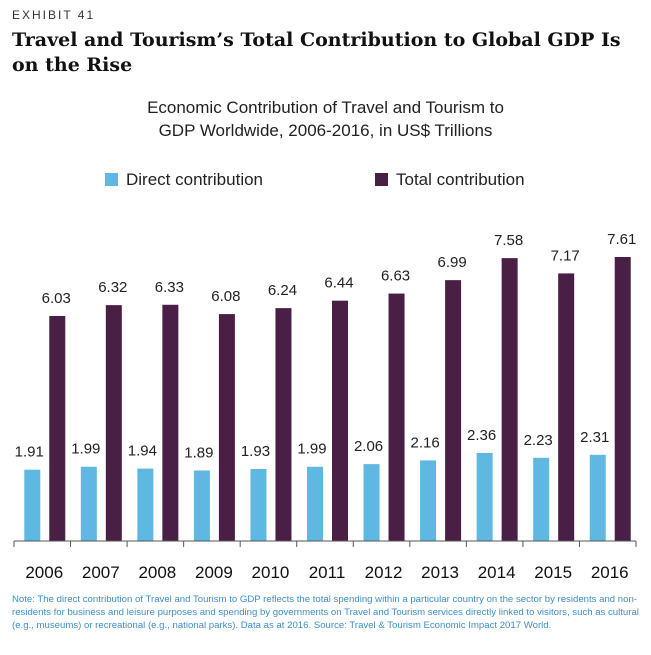 This screenshot has height=655, width=651. Describe the element at coordinates (566, 407) in the screenshot. I see `bar-total-2015` at that location.